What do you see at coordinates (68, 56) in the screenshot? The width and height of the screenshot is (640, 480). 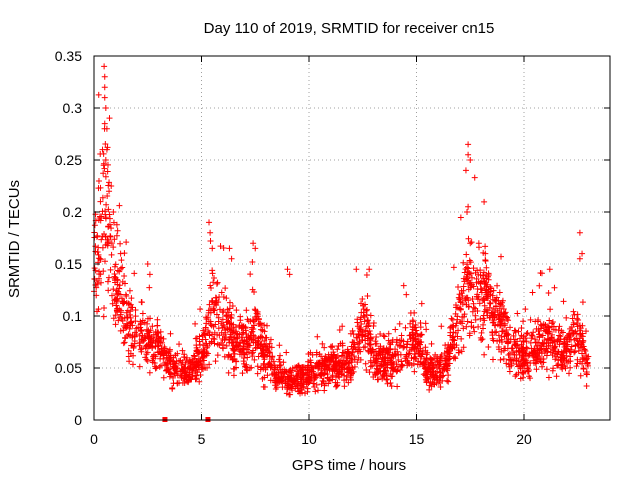 I see `y-tick-label: 0.35` at bounding box center [68, 56].